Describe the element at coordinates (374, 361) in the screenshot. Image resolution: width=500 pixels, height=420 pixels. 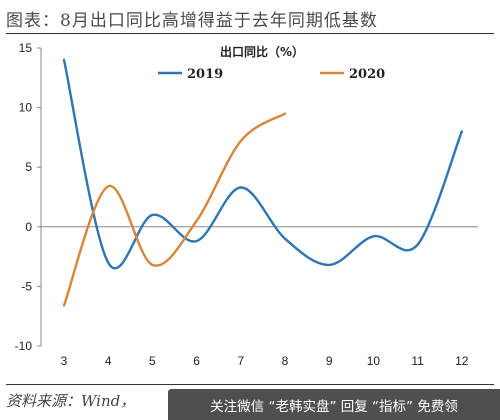
I see `x-tick-label: 10` at that location.